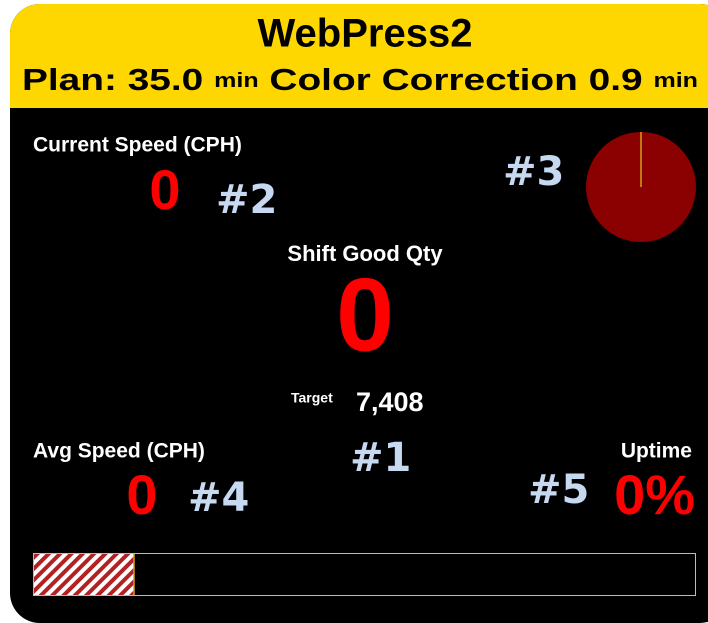  What do you see at coordinates (533, 172) in the screenshot?
I see `annotation: #3` at bounding box center [533, 172].